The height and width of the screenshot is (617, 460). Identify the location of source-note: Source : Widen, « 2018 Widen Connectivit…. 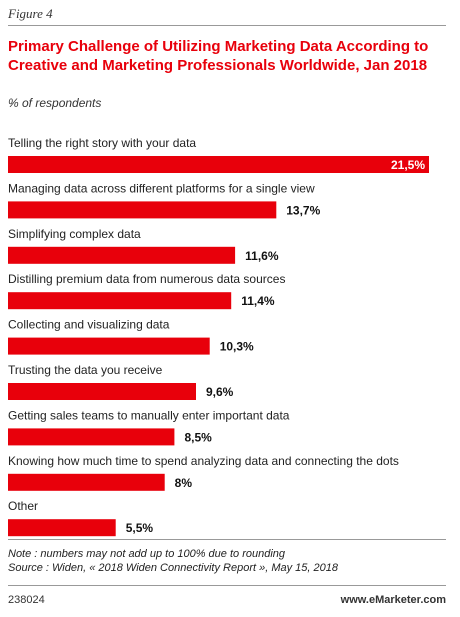
(173, 568).